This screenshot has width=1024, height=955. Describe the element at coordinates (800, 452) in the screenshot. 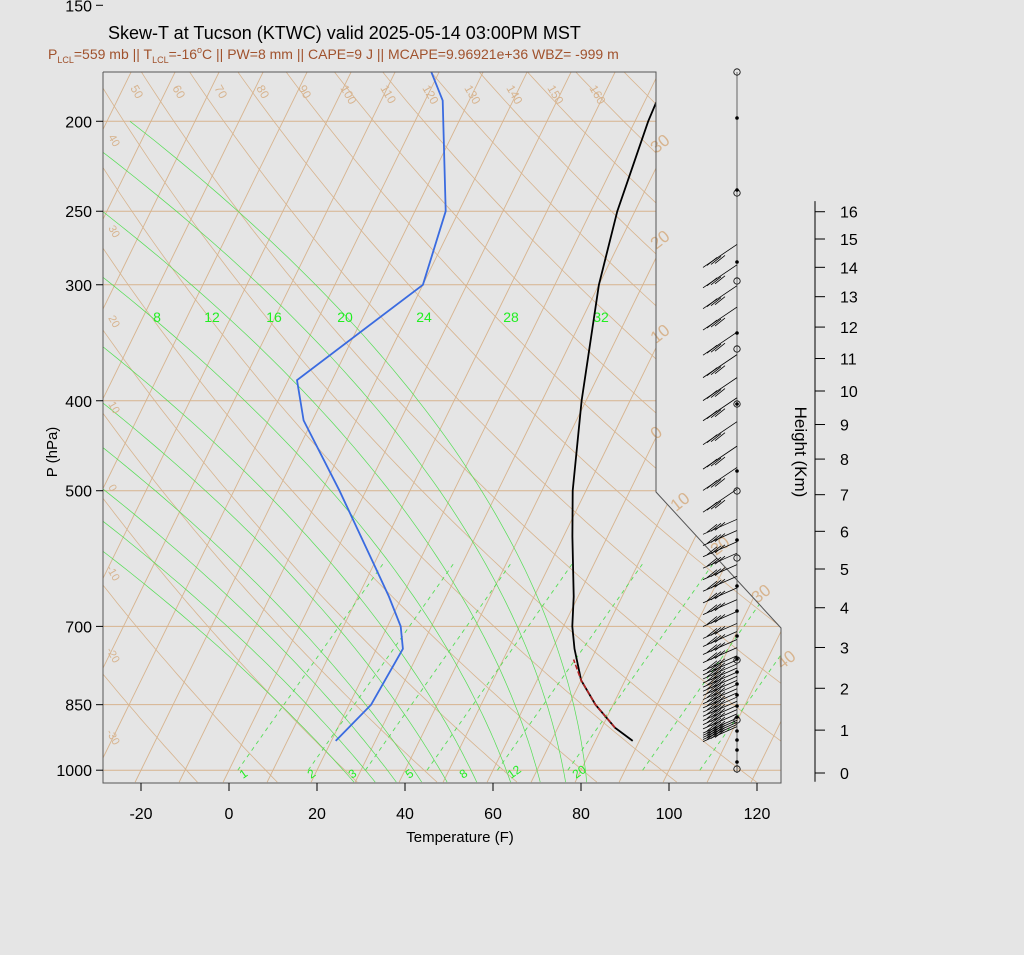

I see `height-axis-label: Height (Km)` at that location.